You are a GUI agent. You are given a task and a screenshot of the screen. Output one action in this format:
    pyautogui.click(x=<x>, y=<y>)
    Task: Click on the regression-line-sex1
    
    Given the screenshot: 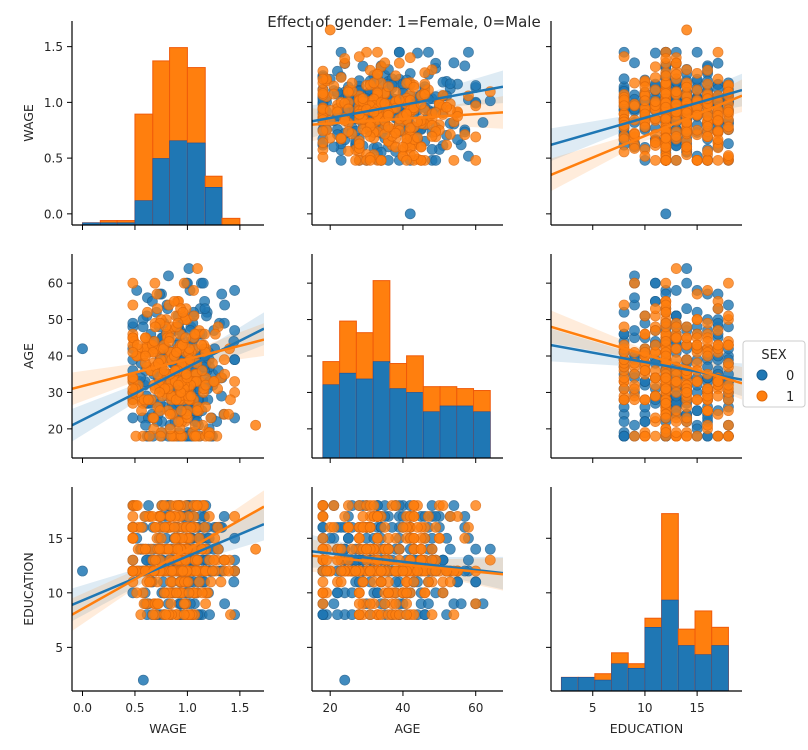 What is the action you would take?
    pyautogui.click(x=407, y=565)
    